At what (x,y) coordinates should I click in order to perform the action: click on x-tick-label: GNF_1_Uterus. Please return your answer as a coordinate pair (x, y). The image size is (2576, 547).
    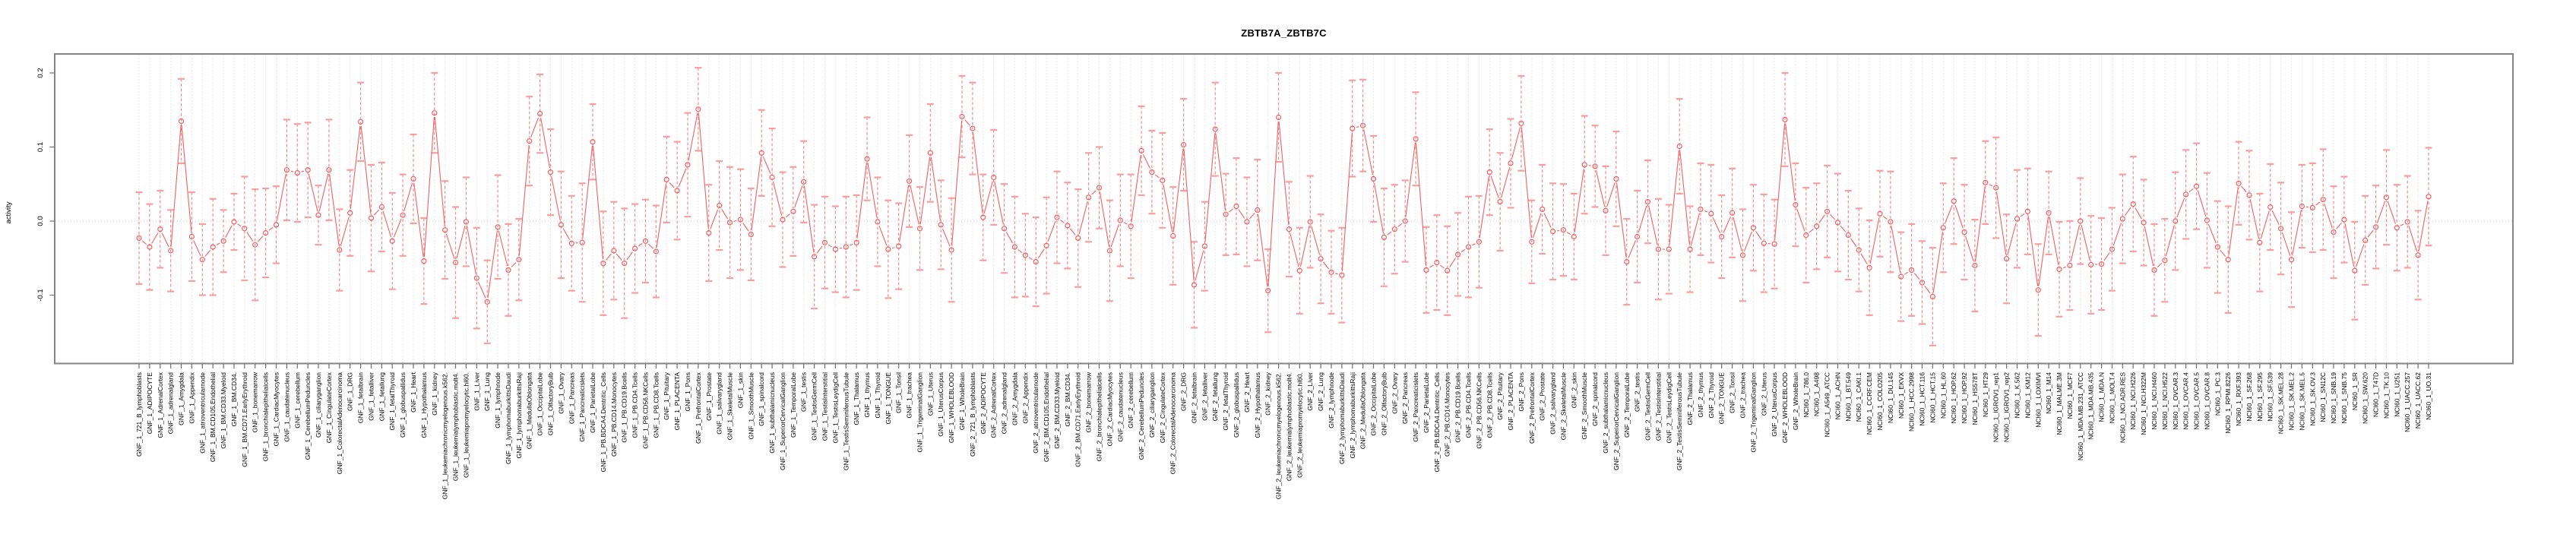
    Looking at the image, I should click on (930, 394).